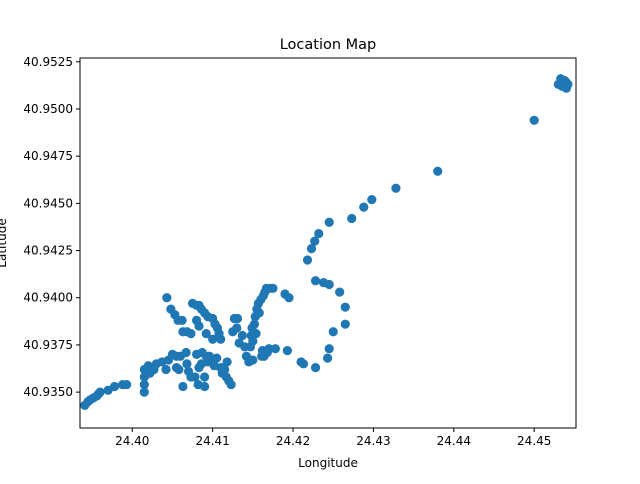  Describe the element at coordinates (48, 62) in the screenshot. I see `y-tick-label: 40.9525` at that location.